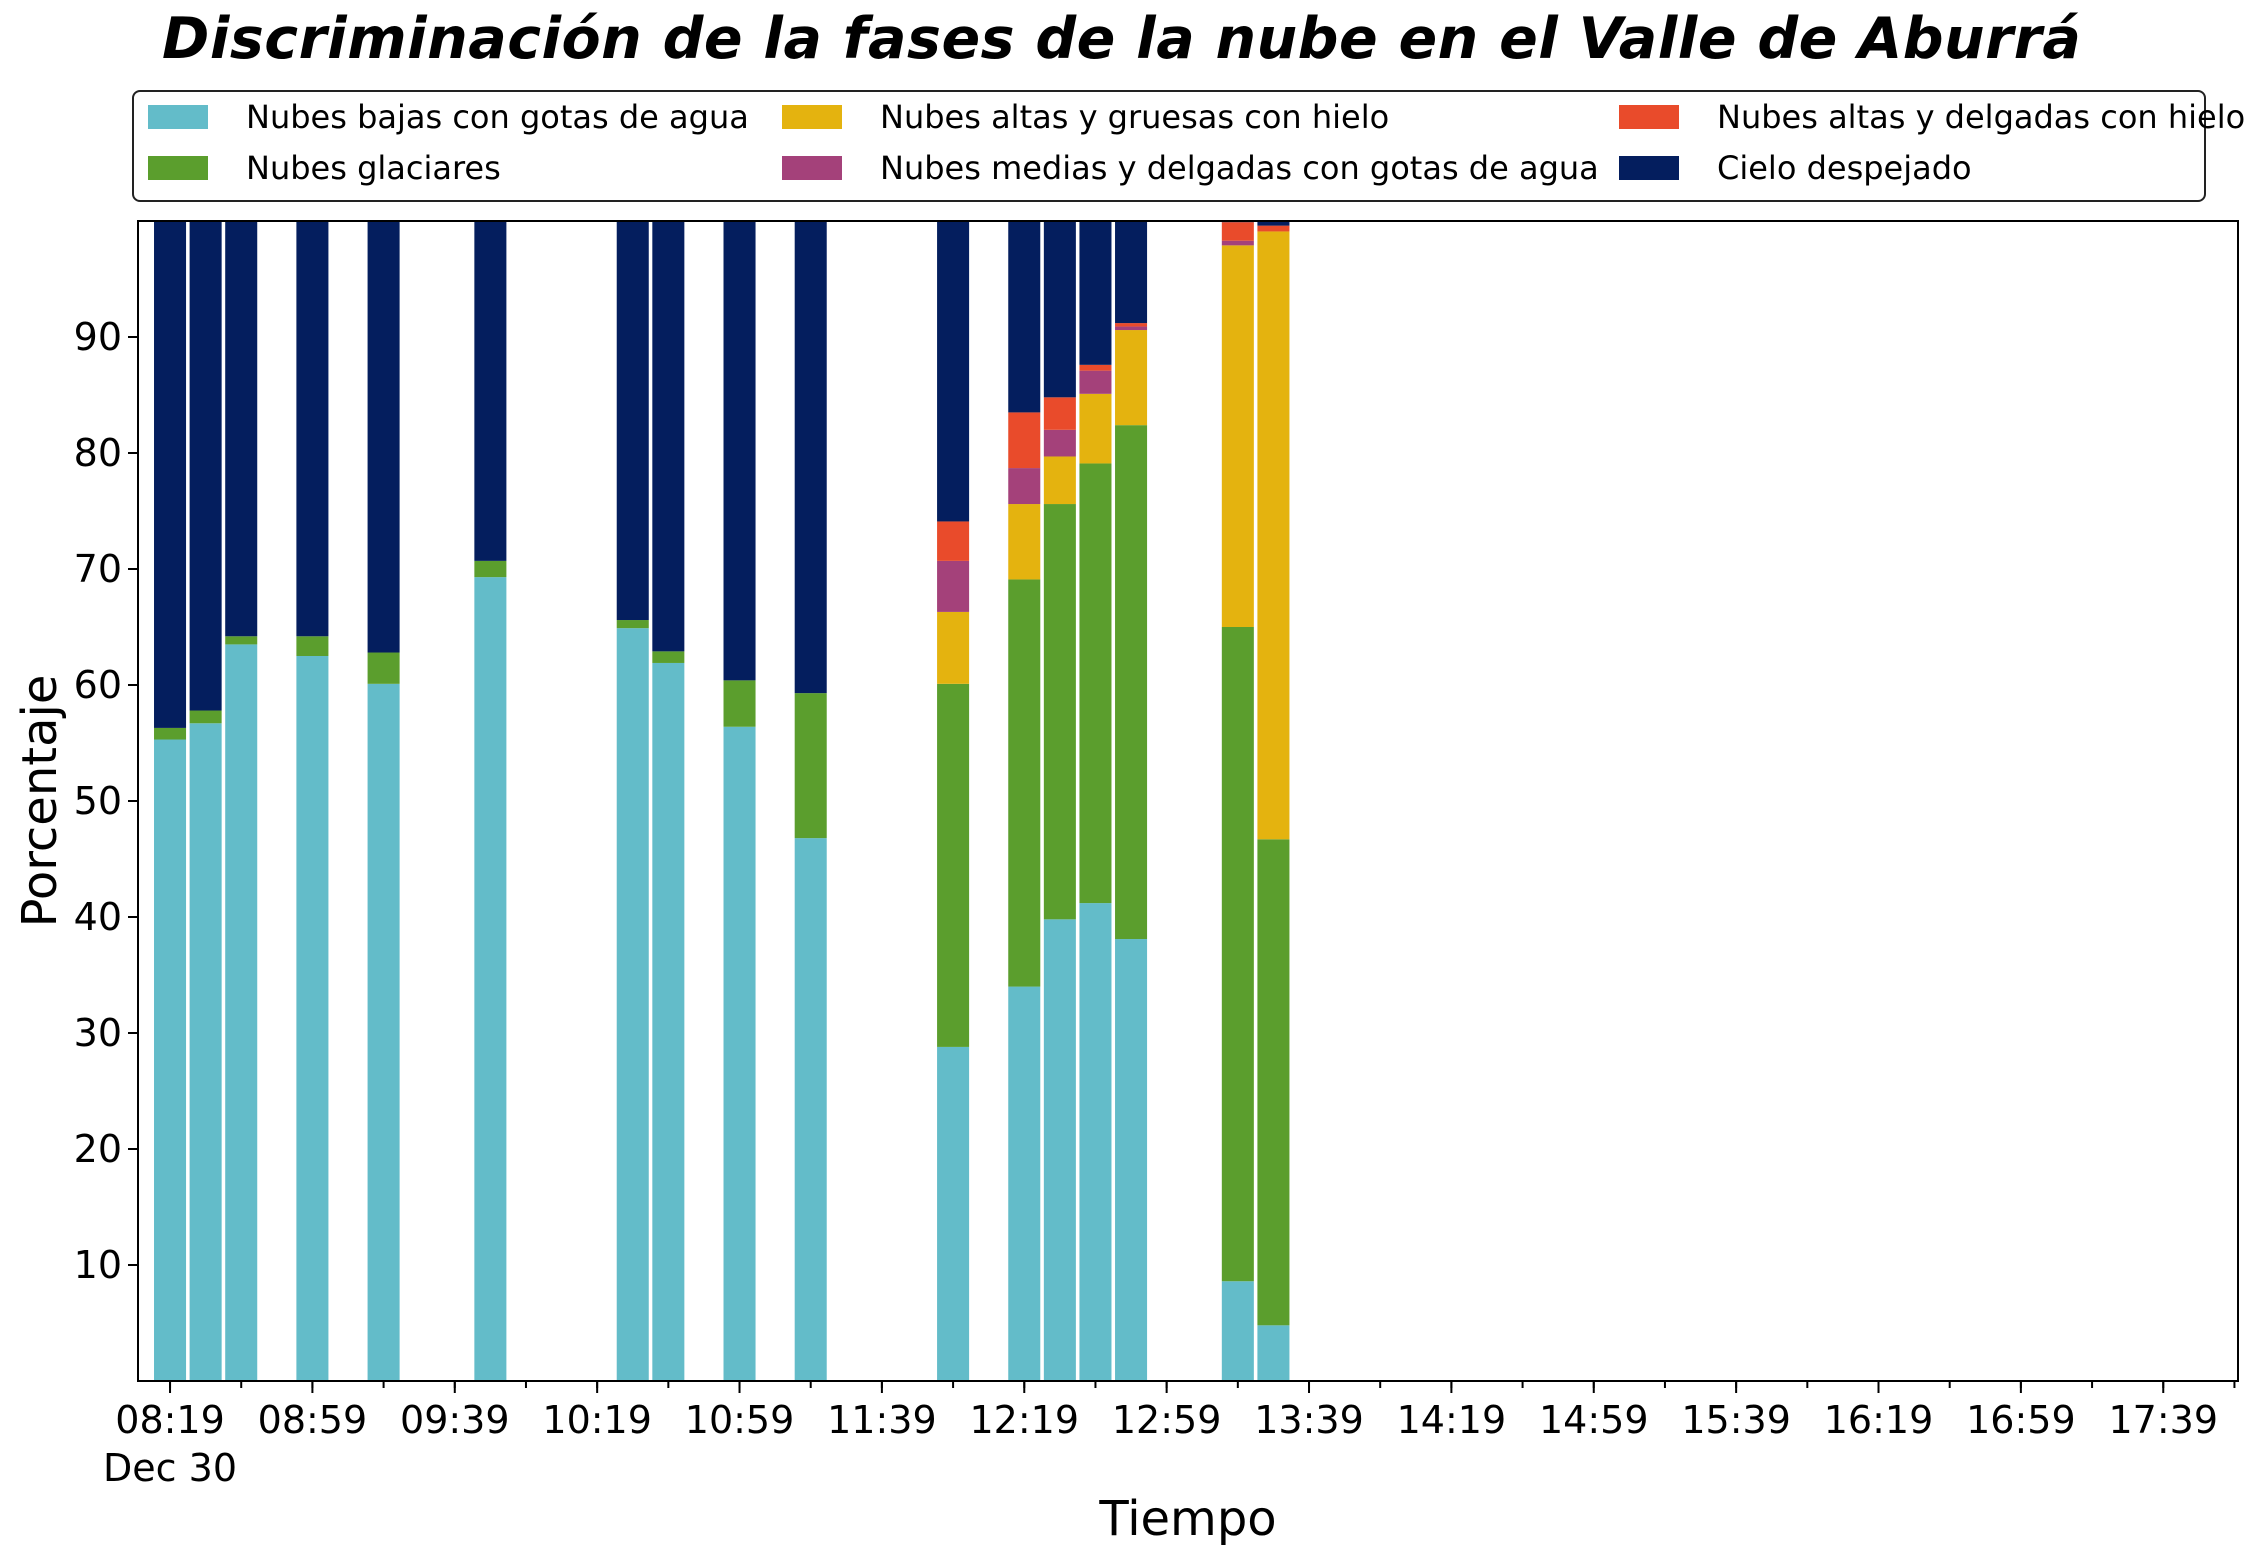 This screenshot has width=2244, height=1559. What do you see at coordinates (98, 1265) in the screenshot?
I see `y-tick-label: 10` at bounding box center [98, 1265].